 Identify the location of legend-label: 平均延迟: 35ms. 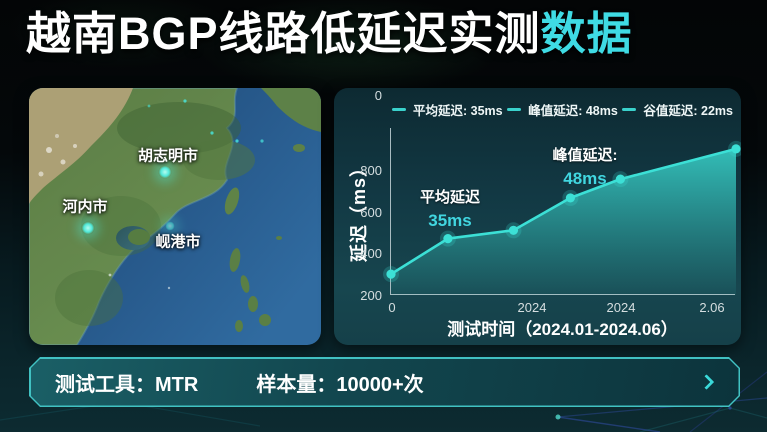
(458, 111).